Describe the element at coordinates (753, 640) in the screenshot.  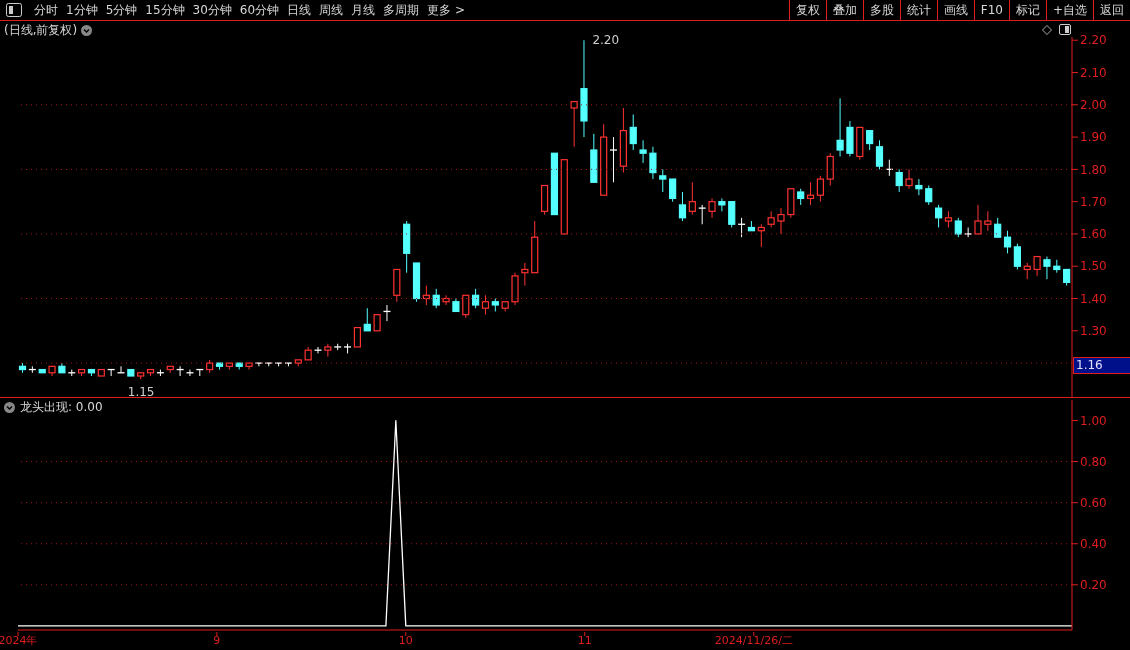
I see `x-tick-label: 2024/11/26/二` at that location.